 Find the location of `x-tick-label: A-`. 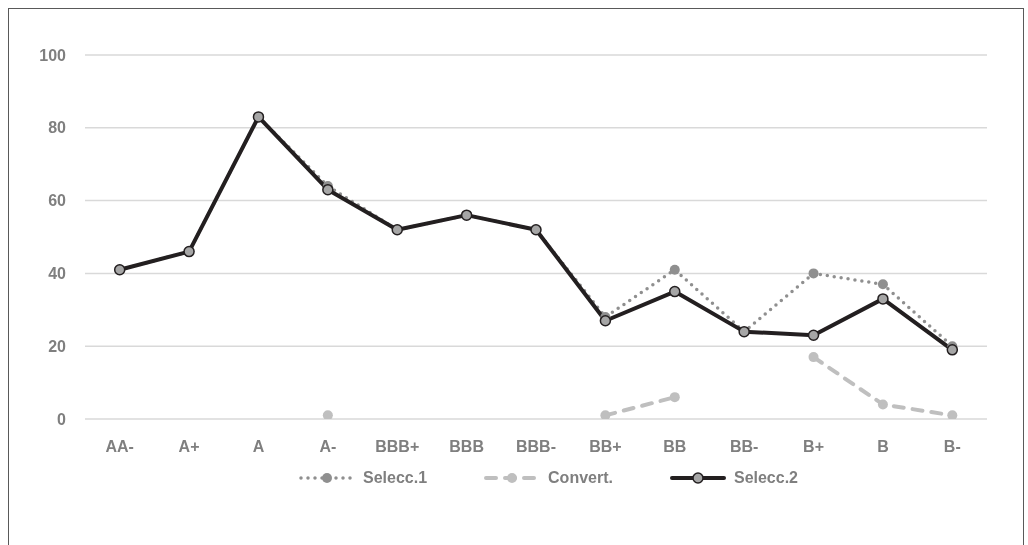

x-tick-label: A- is located at coordinates (328, 447).